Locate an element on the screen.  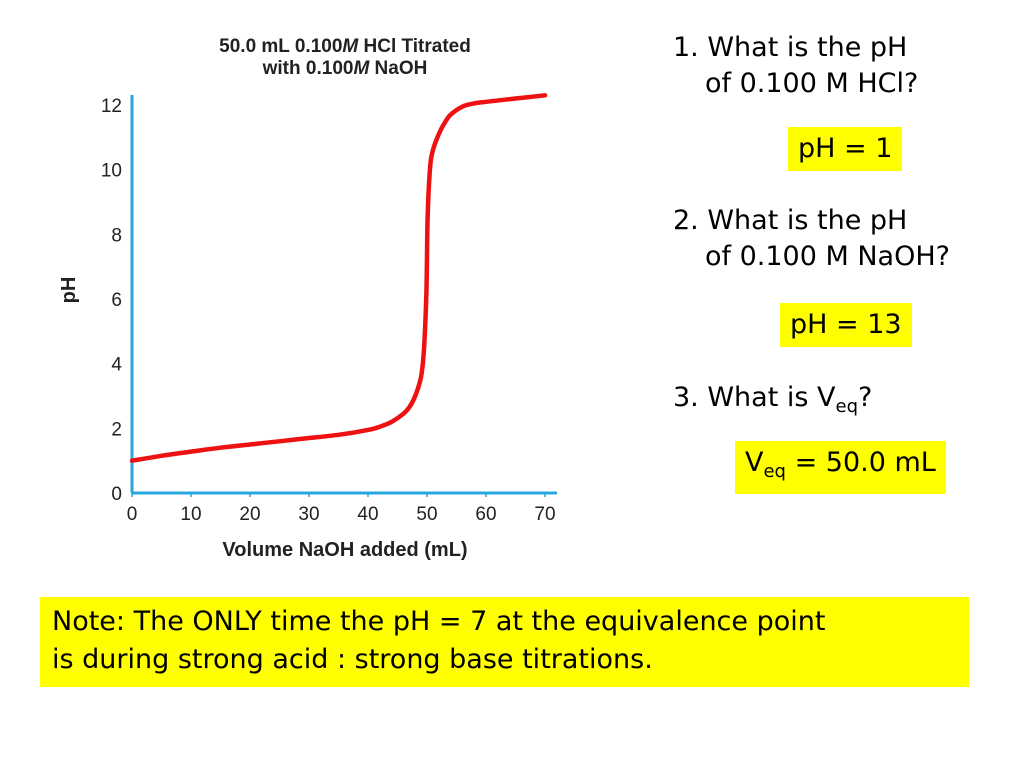
question-2-line1: 2. What is the pH is located at coordinates (790, 220).